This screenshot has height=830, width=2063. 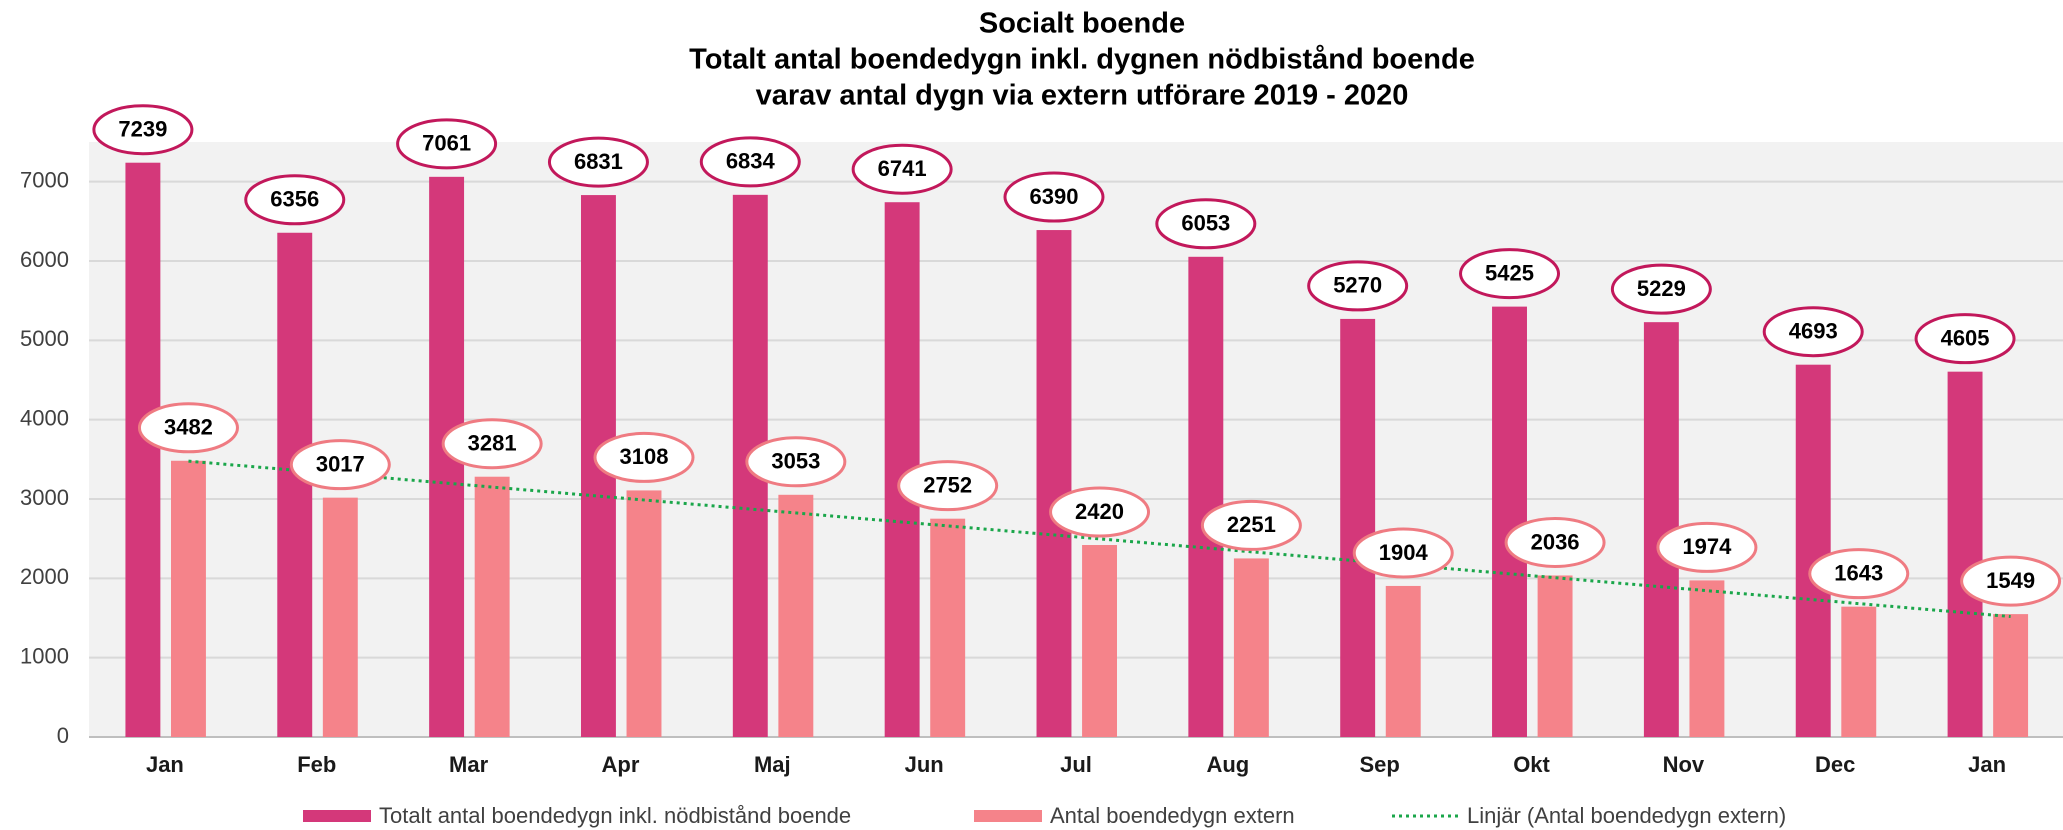 I want to click on data-label: 1974, so click(x=1707, y=546).